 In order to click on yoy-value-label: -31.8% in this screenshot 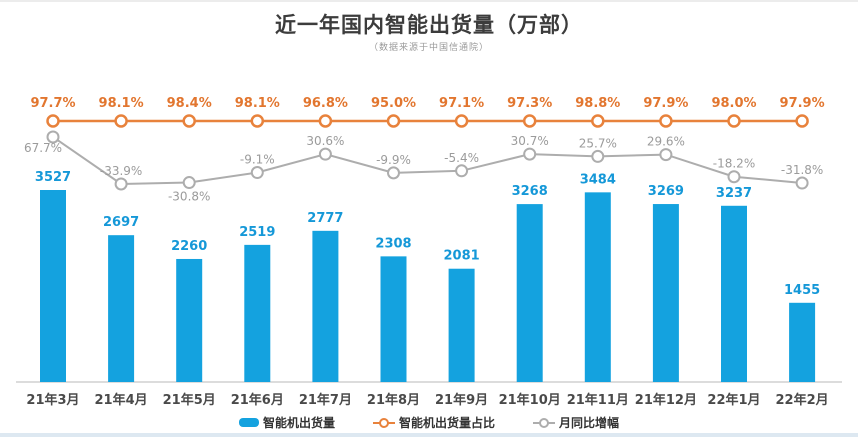, I will do `click(802, 170)`.